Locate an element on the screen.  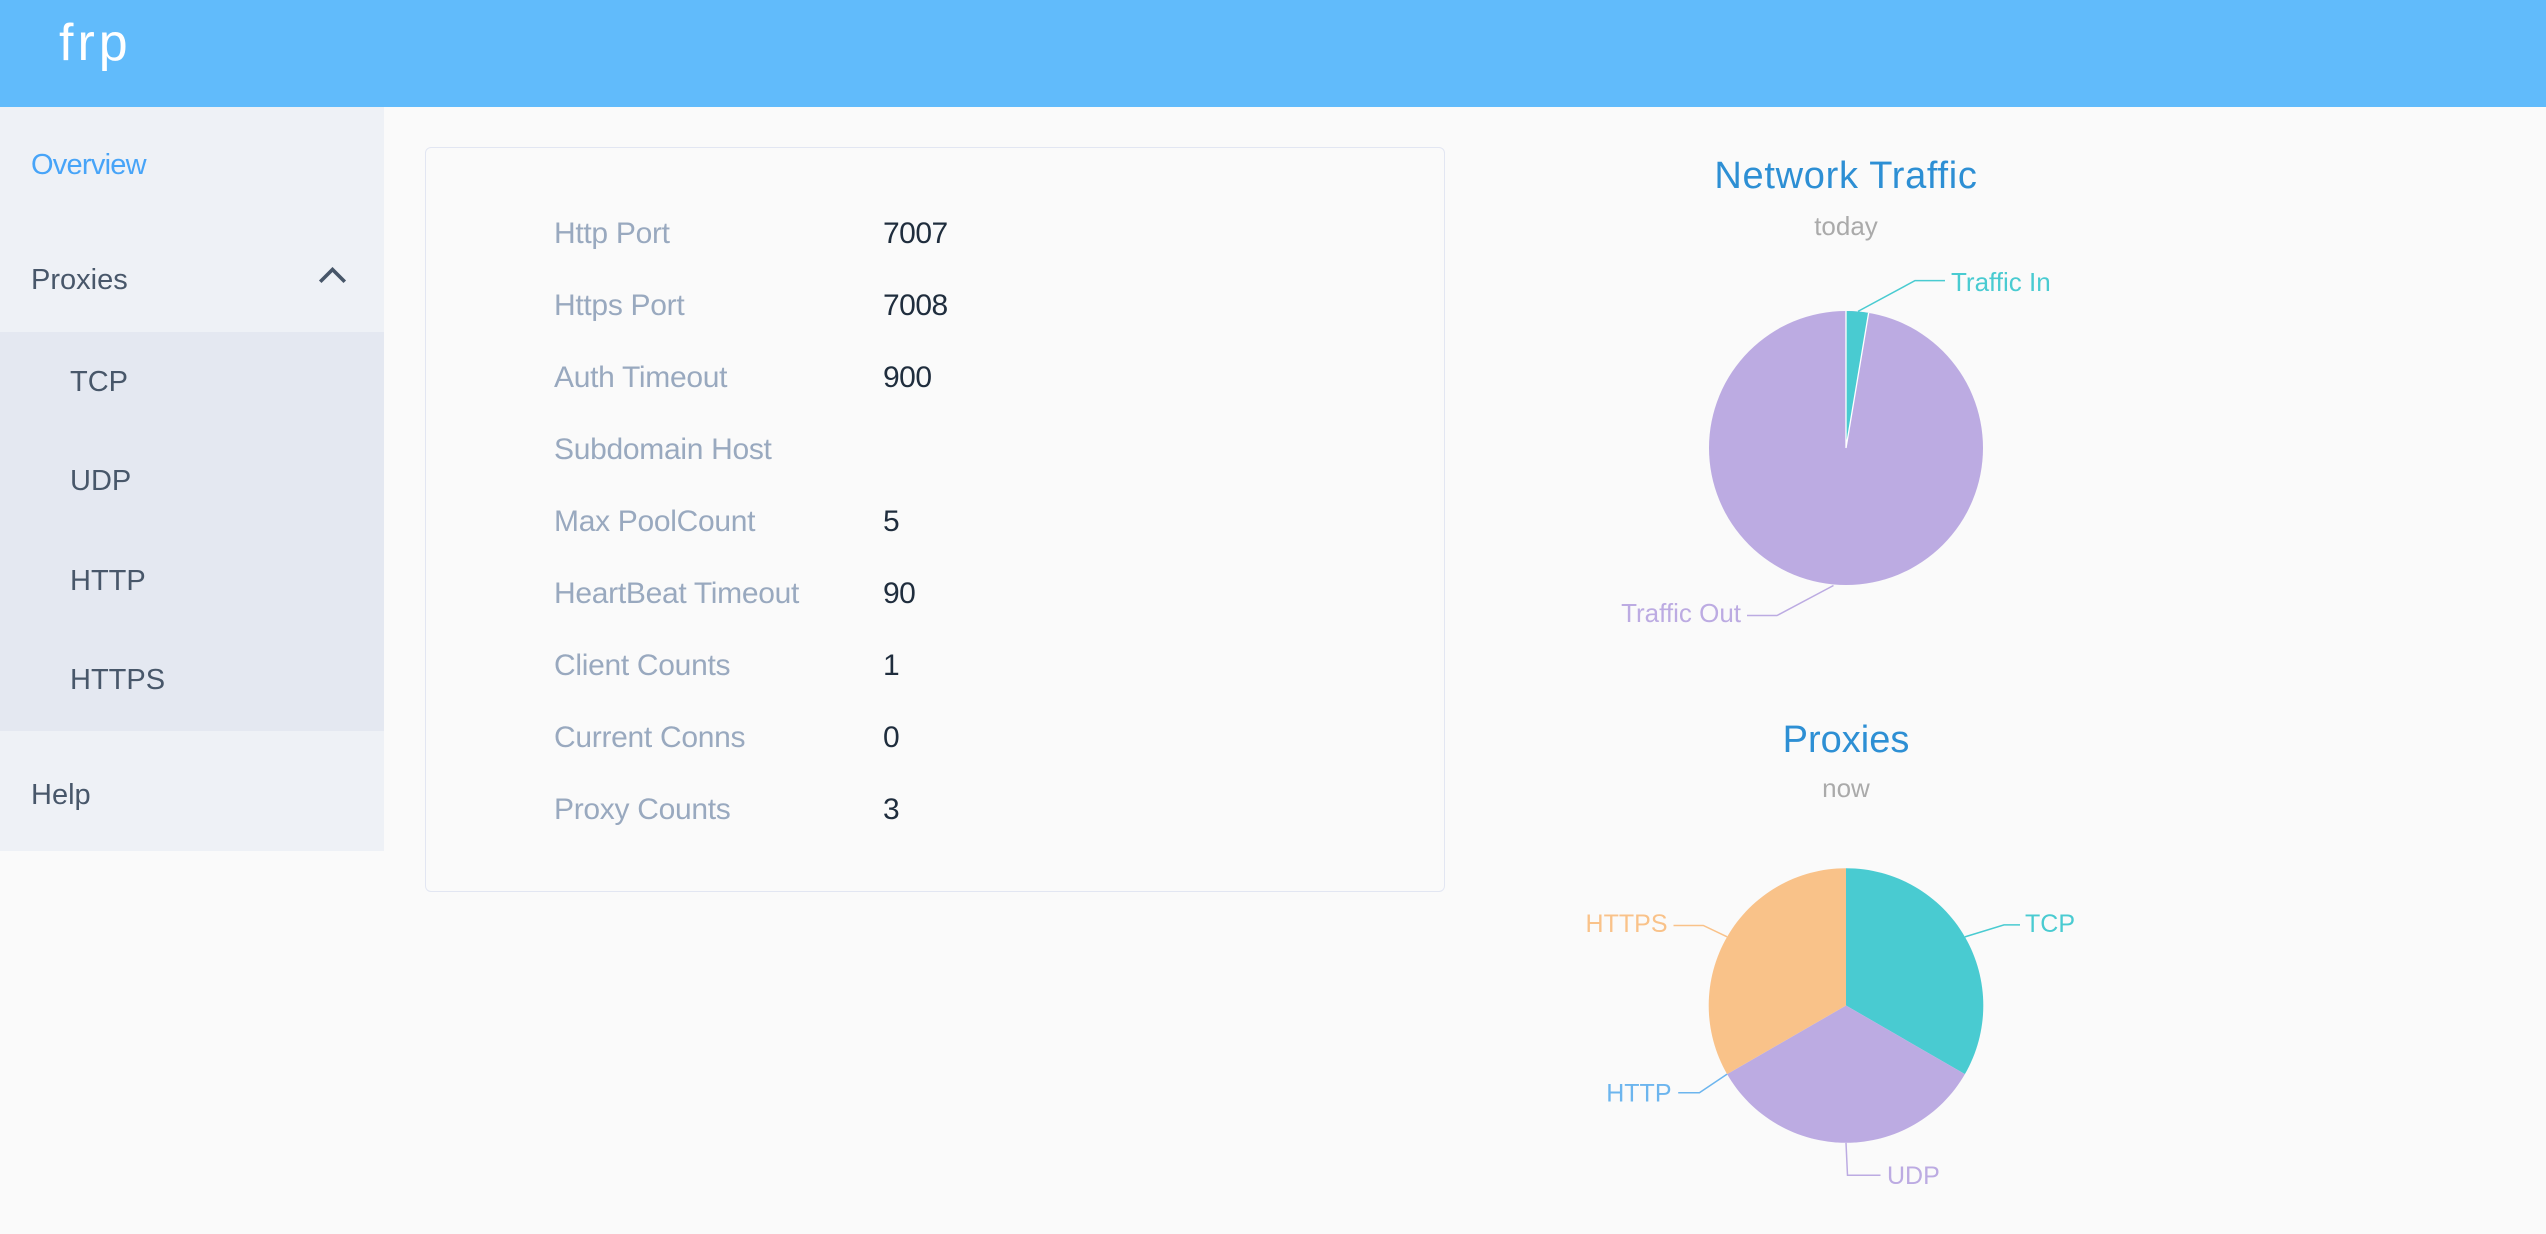
svg-text: UDP is located at coordinates (1913, 1176).